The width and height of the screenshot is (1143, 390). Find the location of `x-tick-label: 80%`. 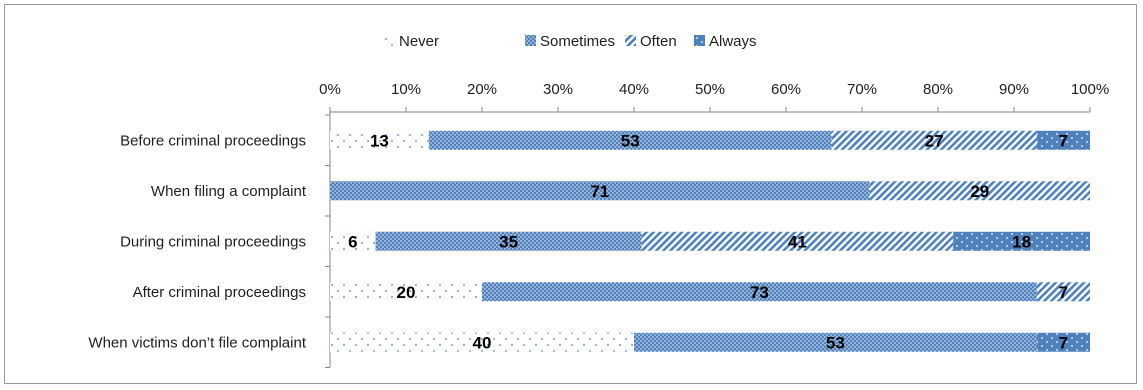

x-tick-label: 80% is located at coordinates (938, 89).